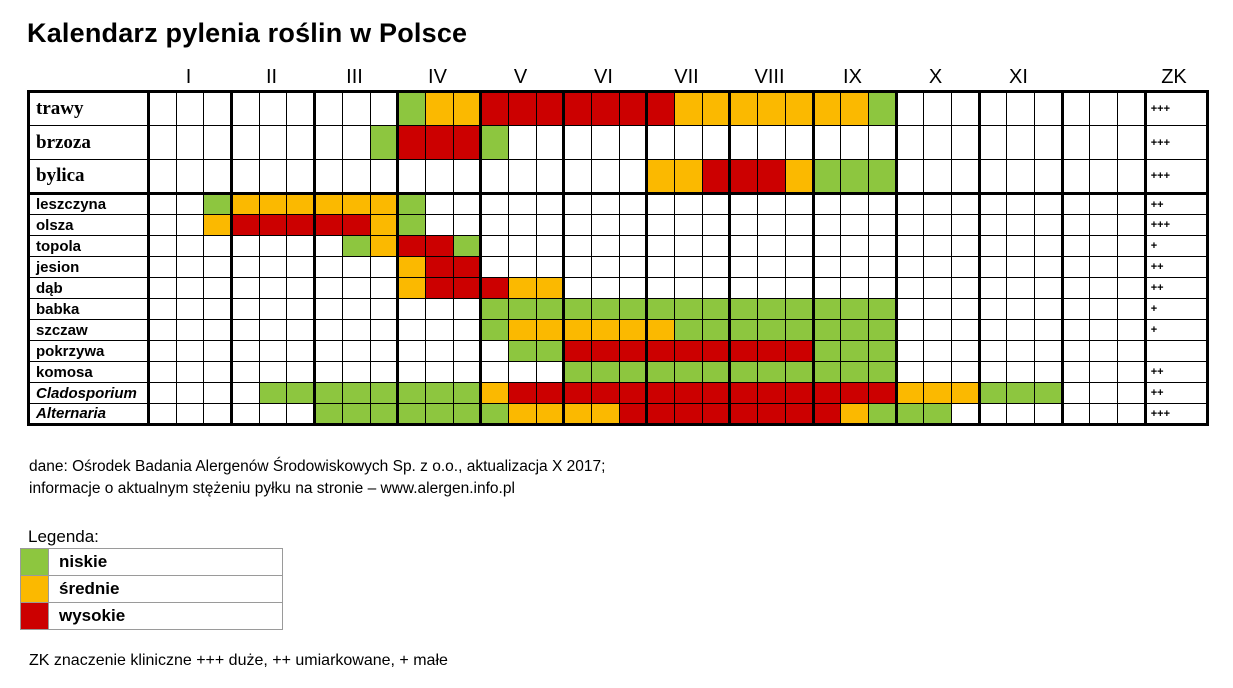 Image resolution: width=1233 pixels, height=688 pixels. Describe the element at coordinates (618, 372) in the screenshot. I see `table-row: komosa ++` at that location.